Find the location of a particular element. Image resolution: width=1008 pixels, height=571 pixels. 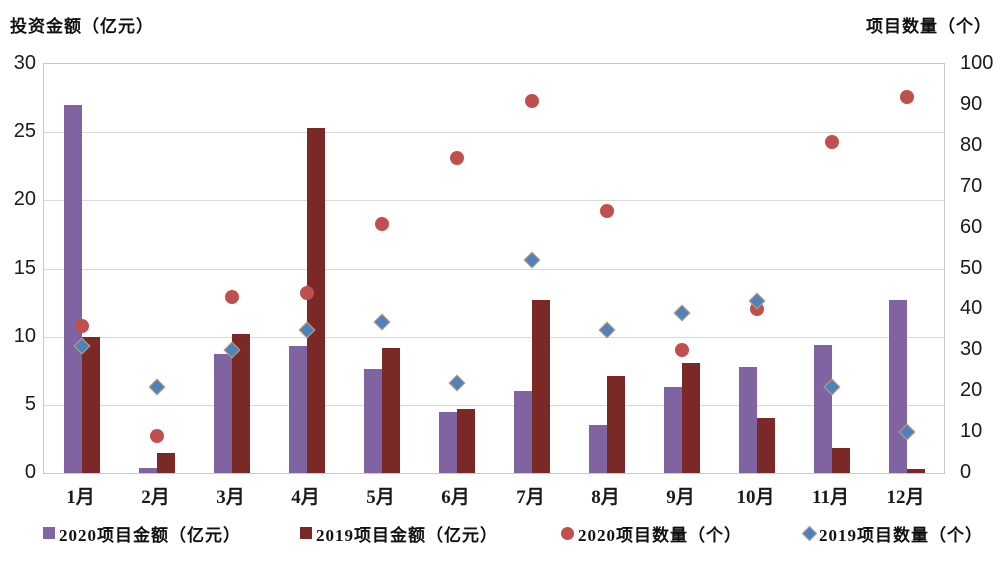

point-2019-count-2月 is located at coordinates (156, 387).